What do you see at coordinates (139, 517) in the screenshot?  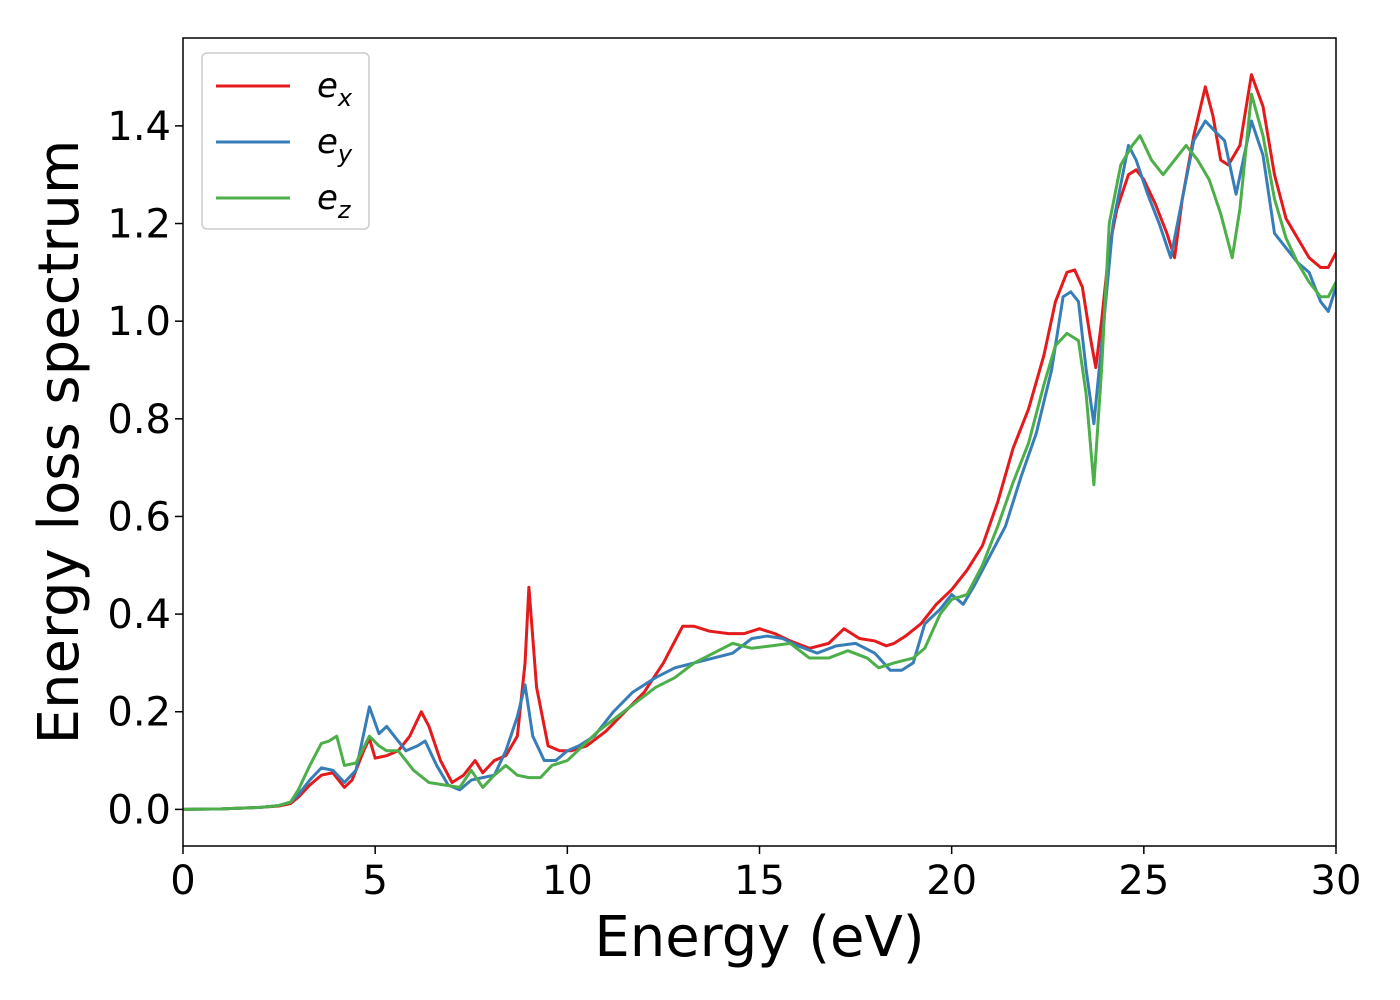 I see `y-tick-label: 0.6` at bounding box center [139, 517].